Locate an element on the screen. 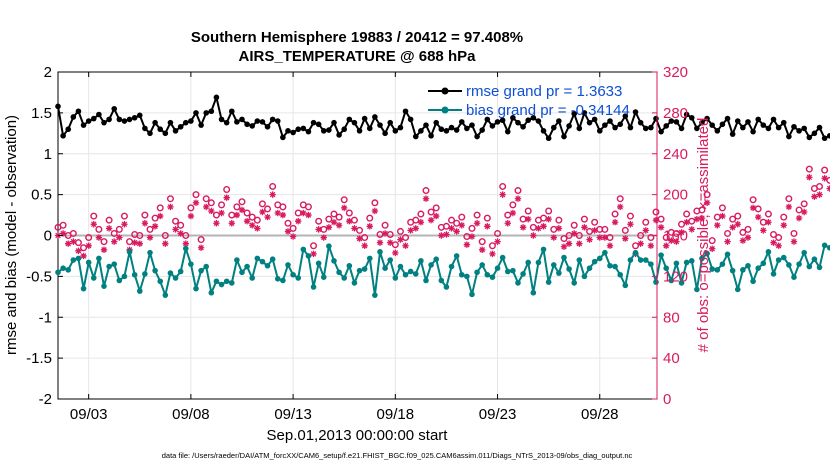 Image resolution: width=830 pixels, height=470 pixels. rmse-line is located at coordinates (443, 118).